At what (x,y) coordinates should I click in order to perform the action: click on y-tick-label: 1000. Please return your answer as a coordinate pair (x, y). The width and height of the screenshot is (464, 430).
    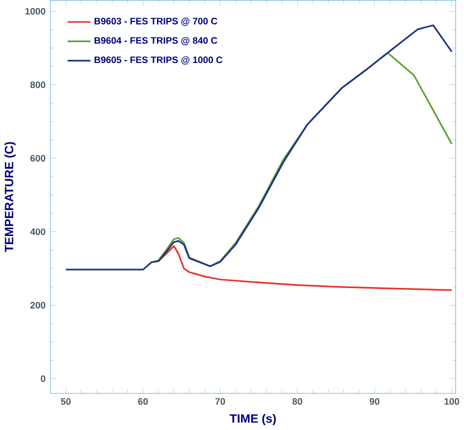
    Looking at the image, I should click on (35, 11).